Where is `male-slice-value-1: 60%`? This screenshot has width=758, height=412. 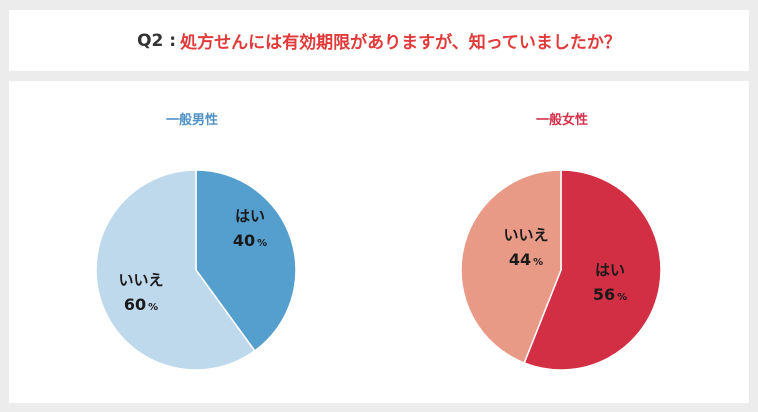
male-slice-value-1: 60% is located at coordinates (141, 304).